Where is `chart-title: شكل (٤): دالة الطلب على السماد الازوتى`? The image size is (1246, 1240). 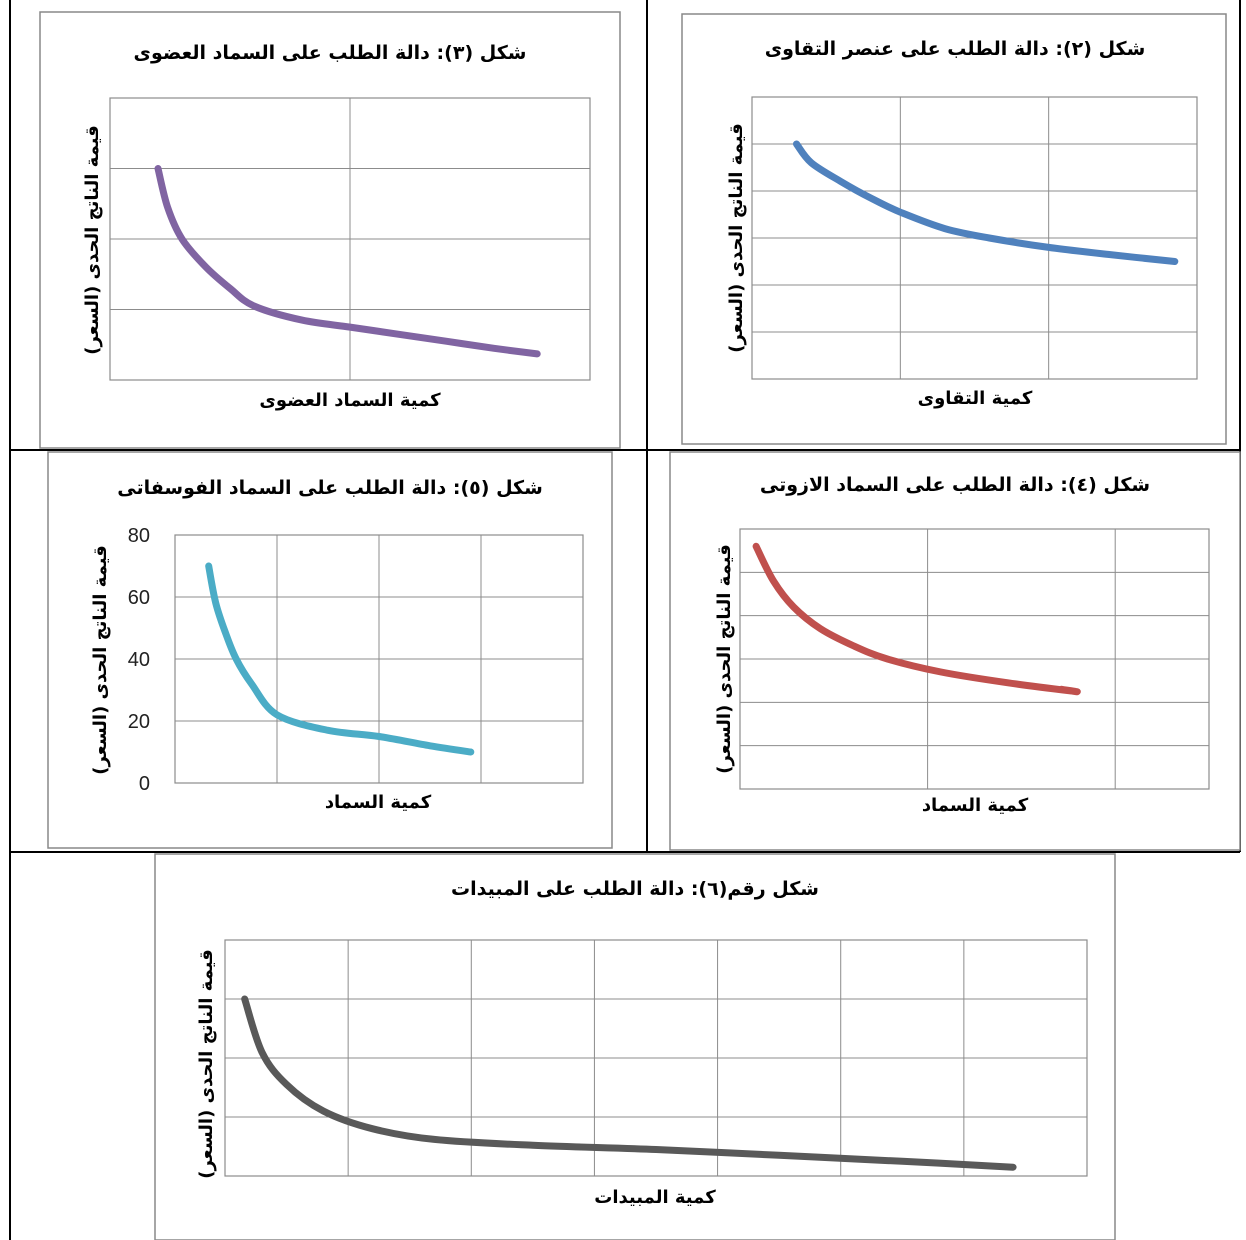 chart-title: شكل (٤): دالة الطلب على السماد الازوتى is located at coordinates (955, 485).